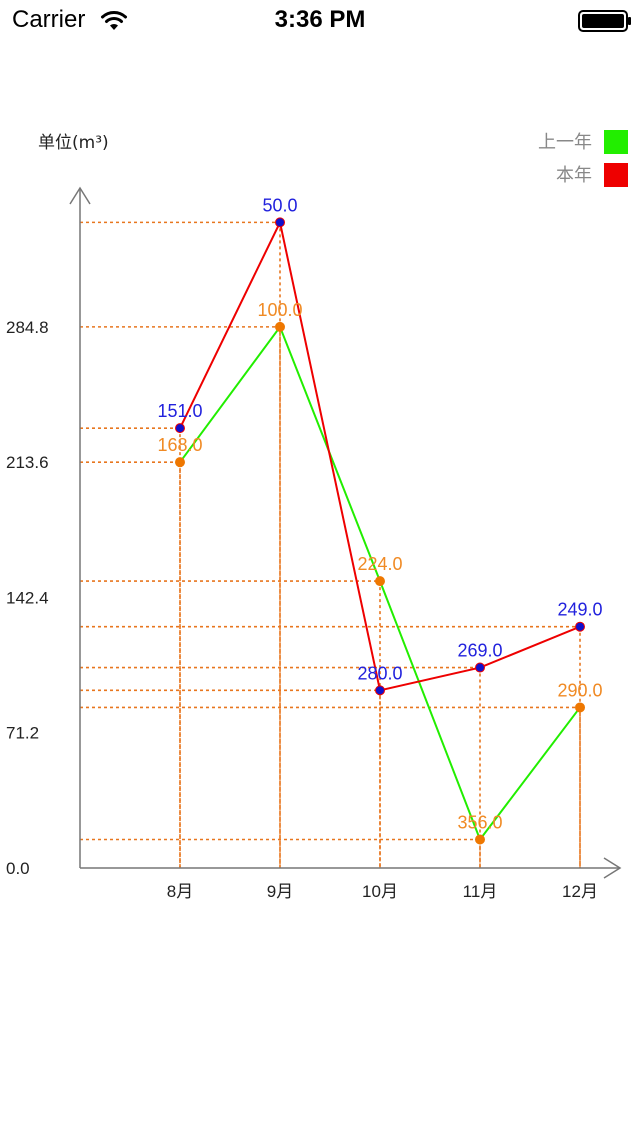  I want to click on x-tick-label: 10月, so click(380, 891).